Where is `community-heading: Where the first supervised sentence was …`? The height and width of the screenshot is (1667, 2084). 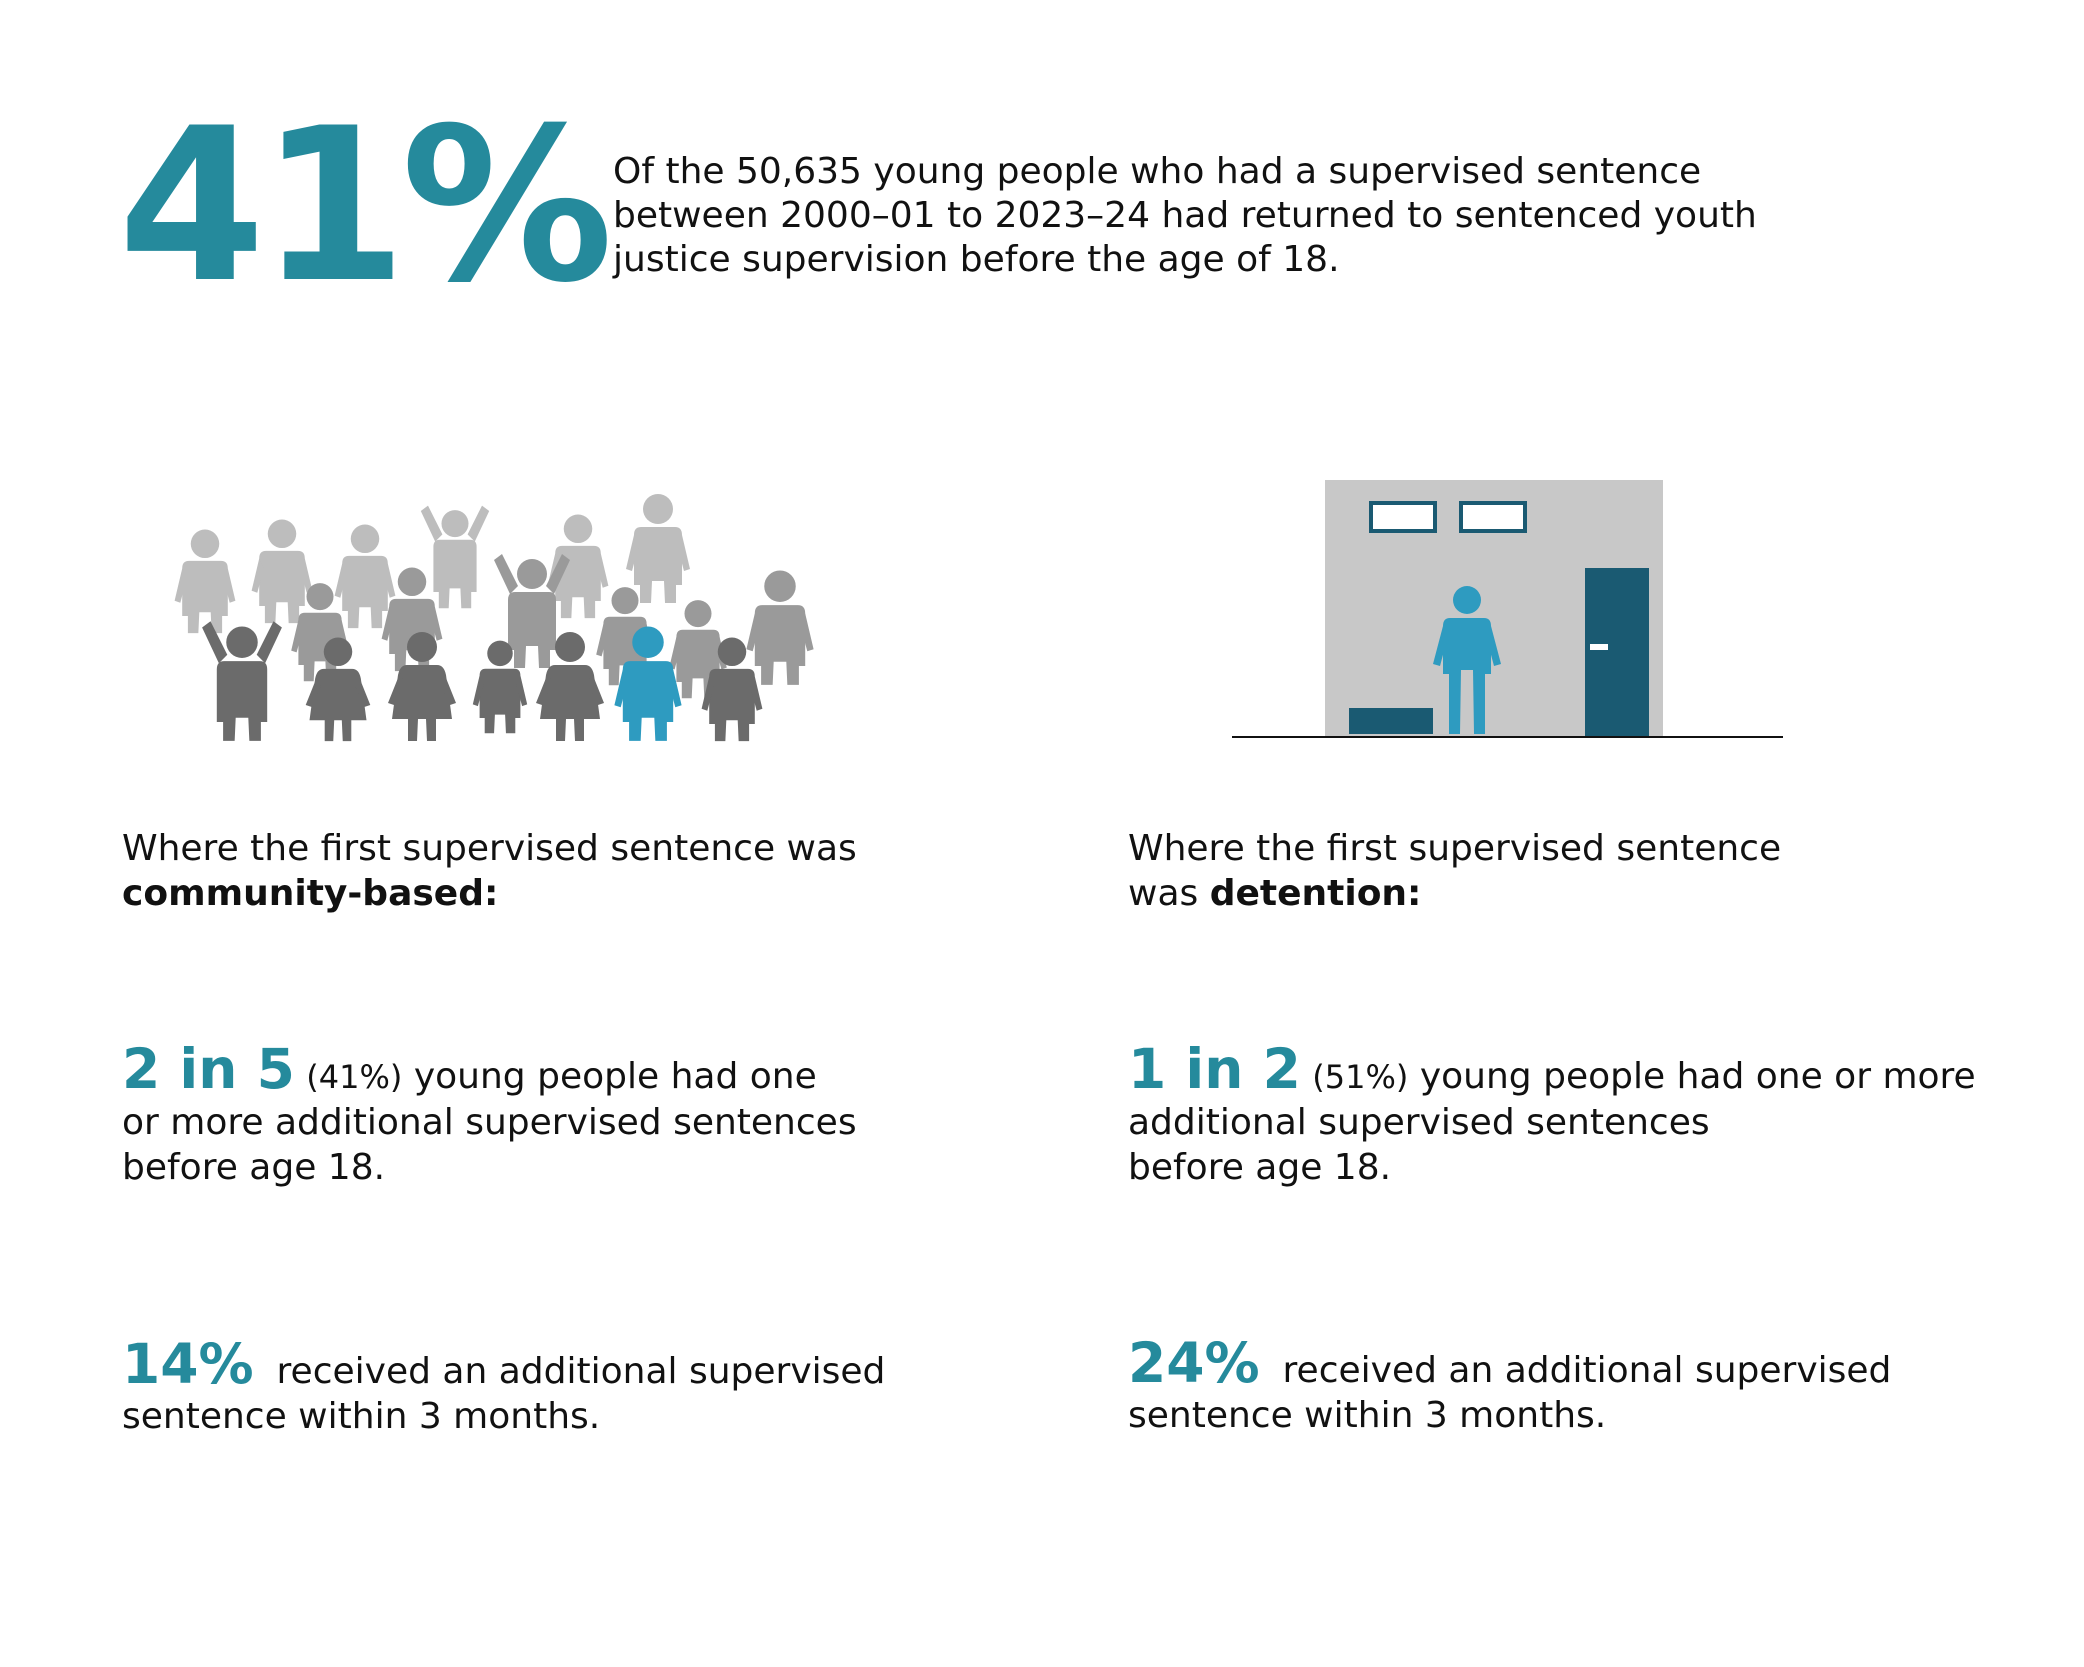
community-heading: Where the first supervised sentence was … is located at coordinates (489, 871).